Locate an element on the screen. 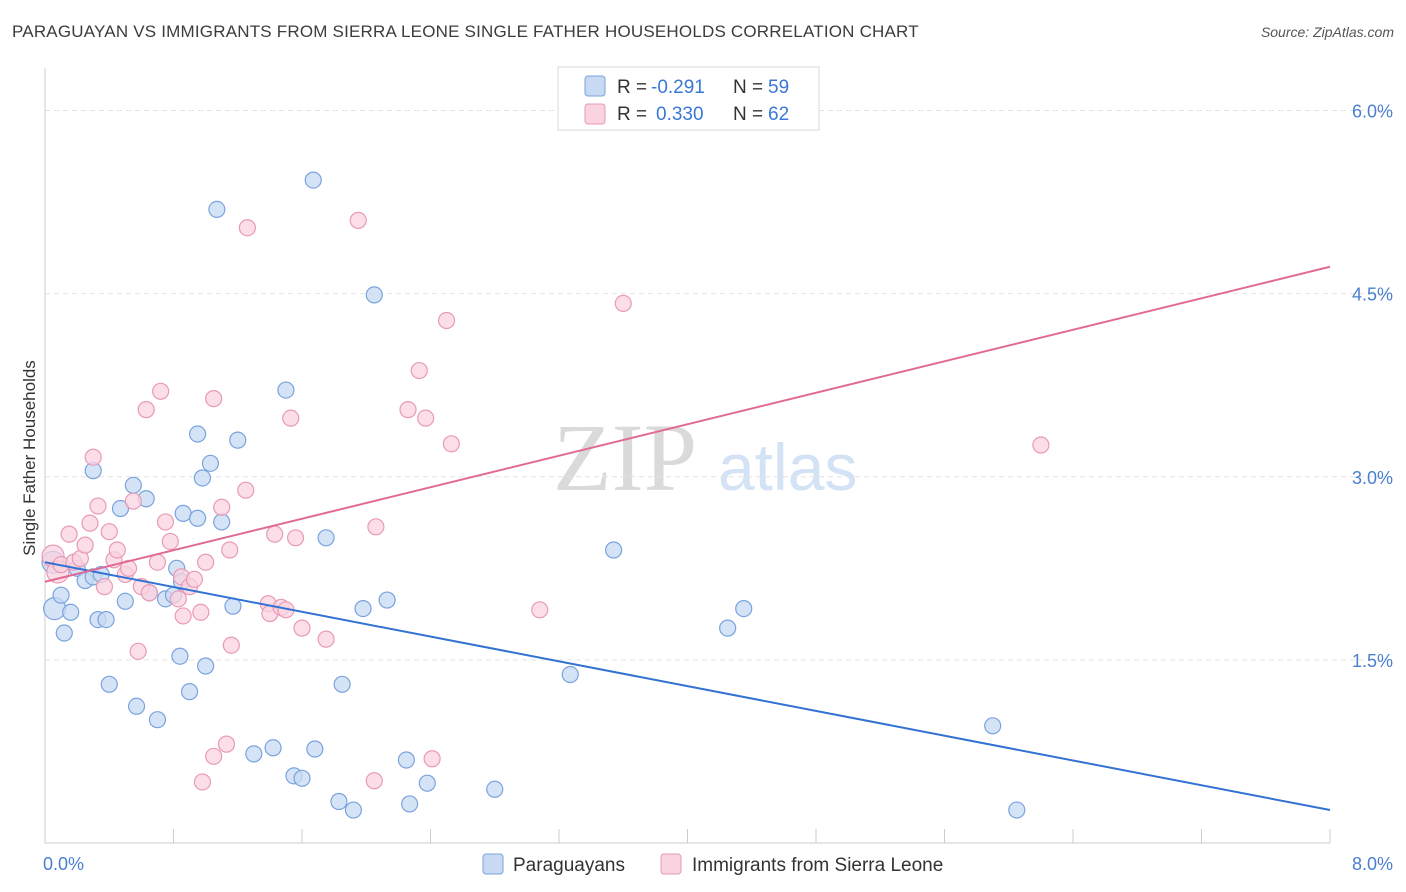 Image resolution: width=1406 pixels, height=892 pixels. y-tick-label: 6.0% is located at coordinates (1372, 112).